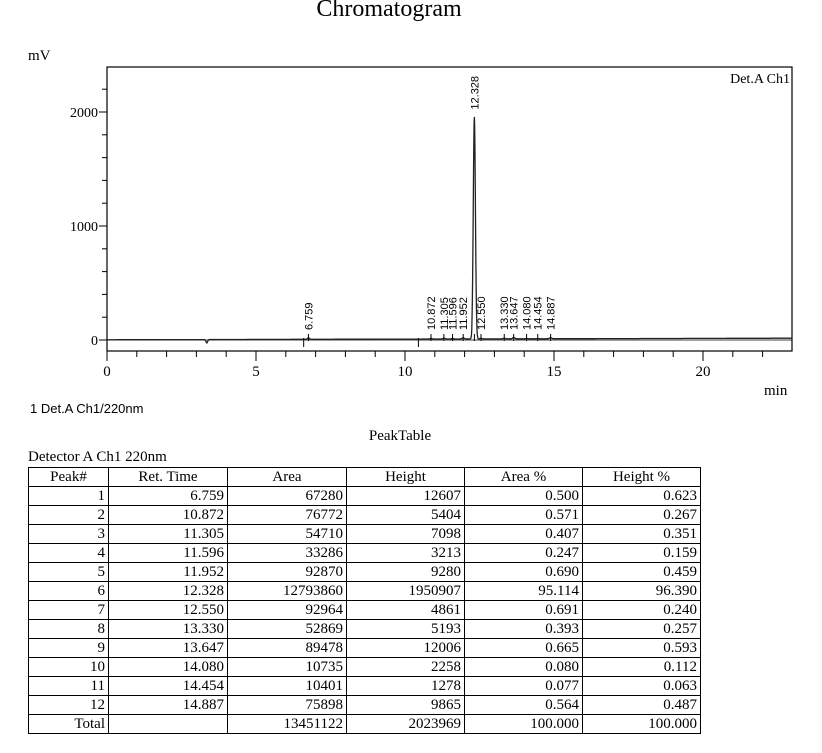  What do you see at coordinates (68, 477) in the screenshot?
I see `col-peak-number: Peak#` at bounding box center [68, 477].